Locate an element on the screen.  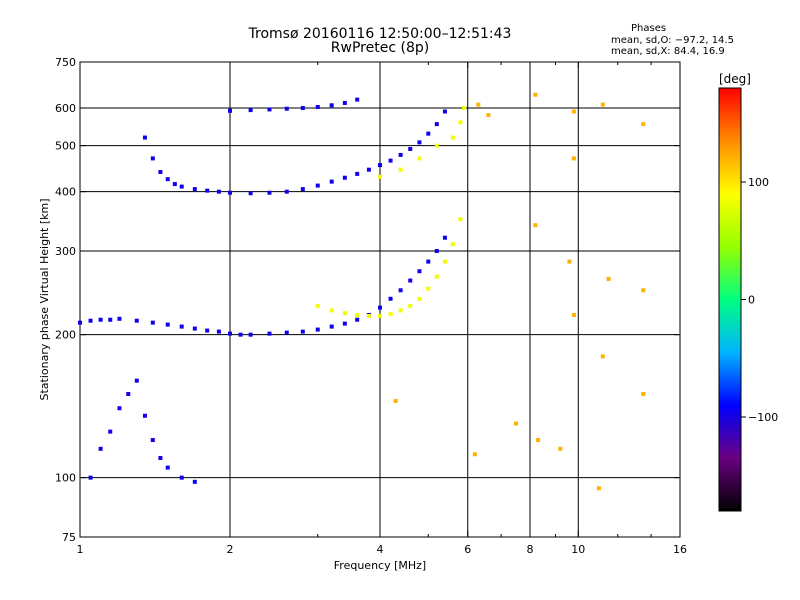
stats-line-o: mean, sd,O: −97.2, 14.5 is located at coordinates (672, 40).